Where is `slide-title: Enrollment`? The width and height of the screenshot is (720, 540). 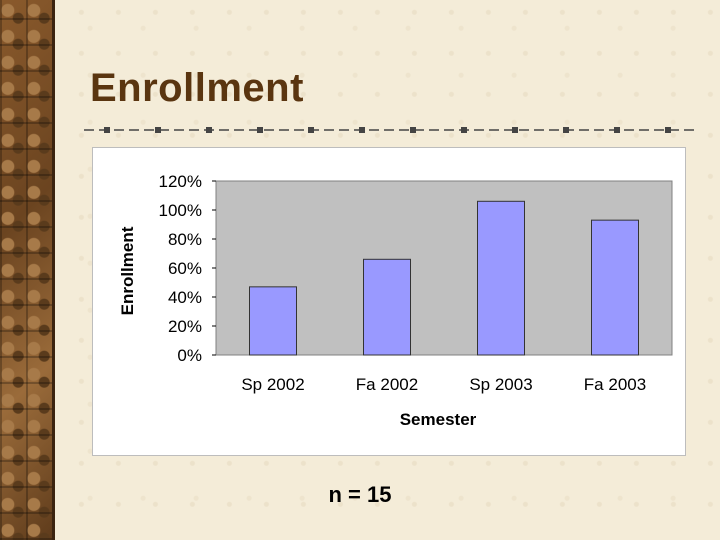
slide-title: Enrollment is located at coordinates (197, 88).